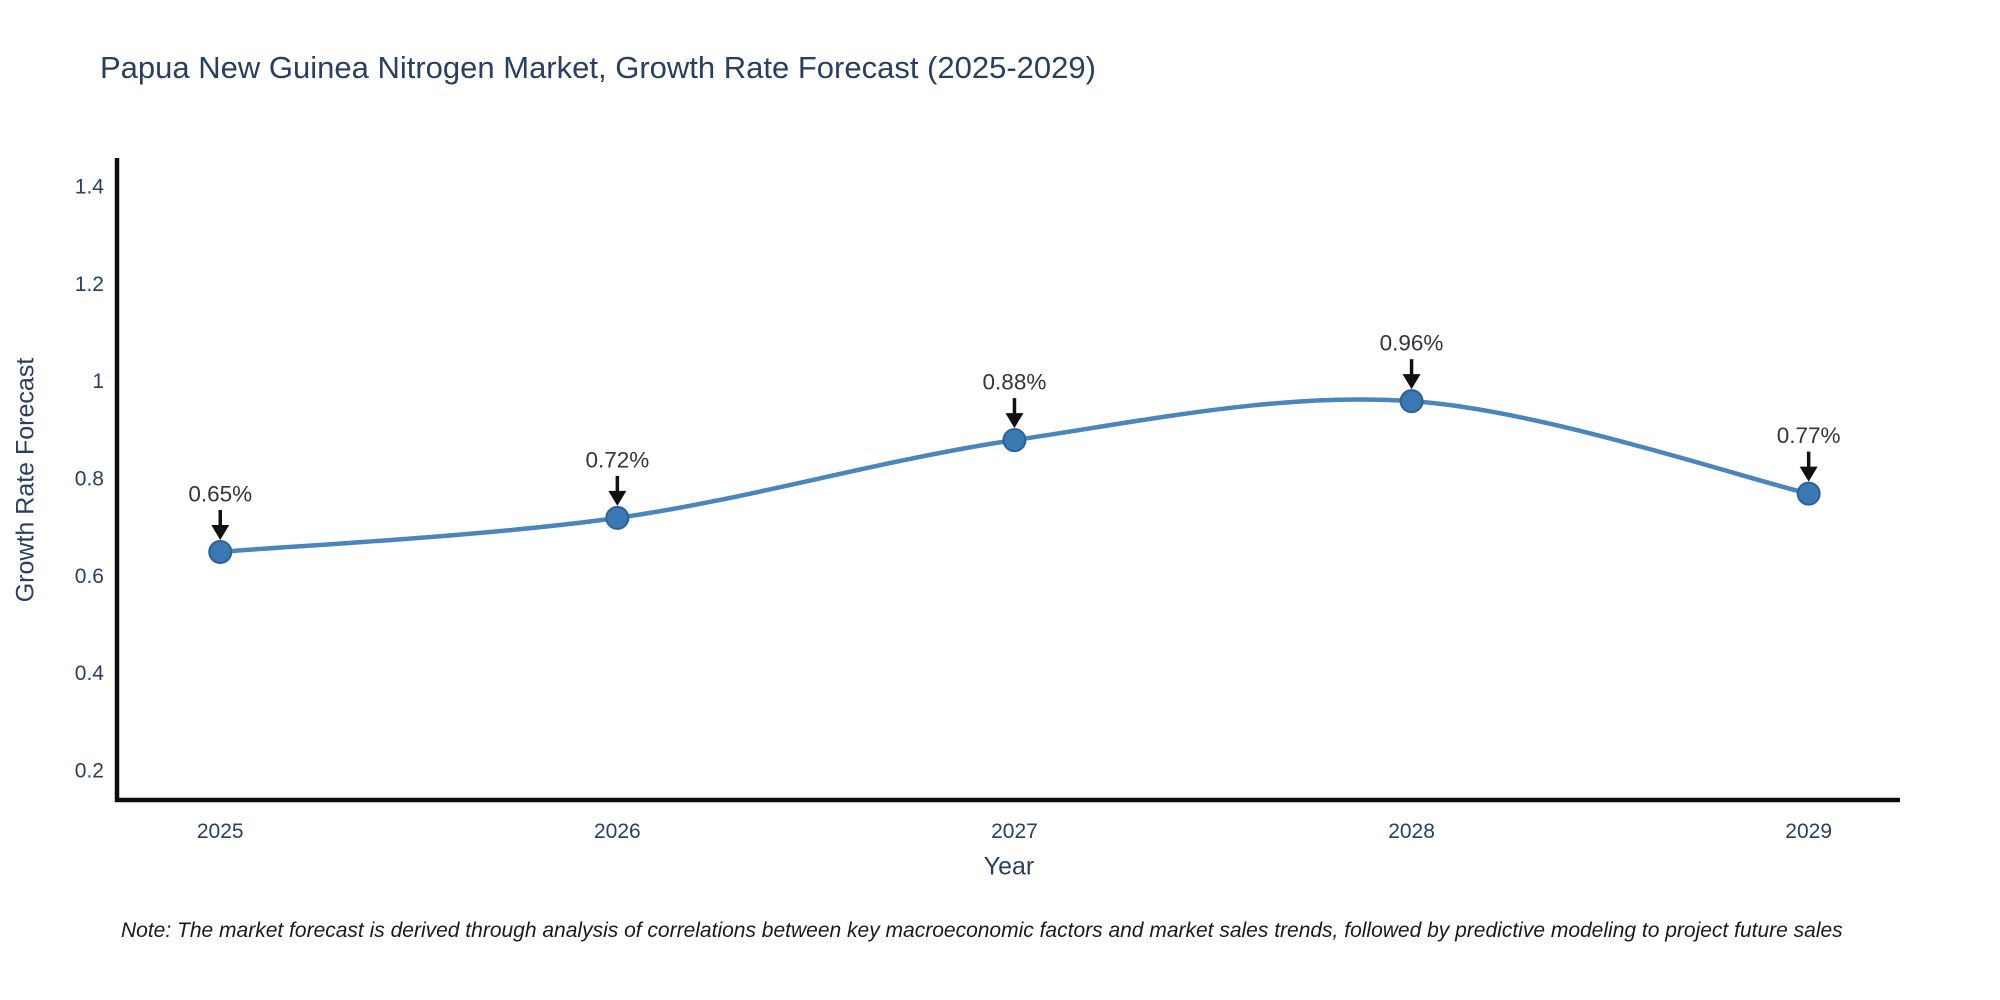 The width and height of the screenshot is (2000, 1000). Describe the element at coordinates (25, 480) in the screenshot. I see `y-axis-title: Growth Rate Forecast` at that location.